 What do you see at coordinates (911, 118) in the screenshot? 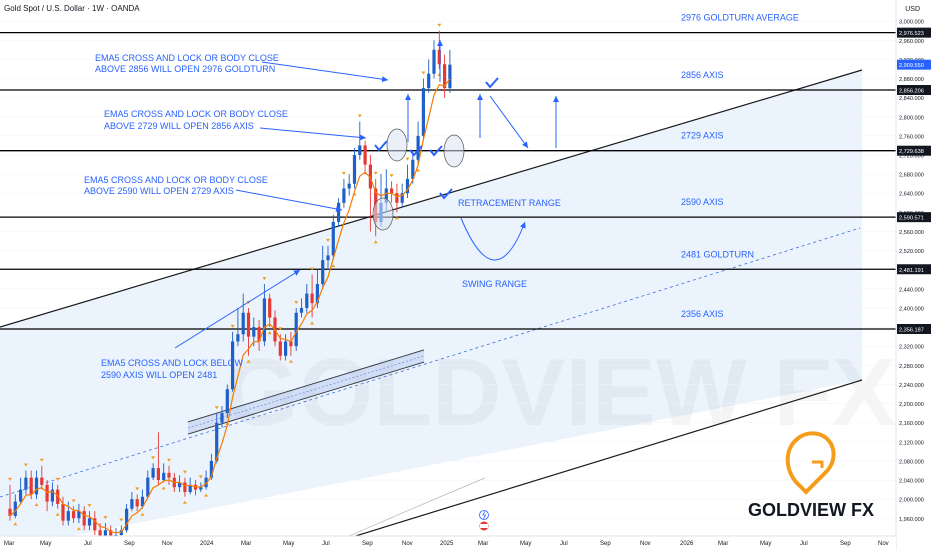
I see `y-tick-label: 2,800.000` at bounding box center [911, 118].